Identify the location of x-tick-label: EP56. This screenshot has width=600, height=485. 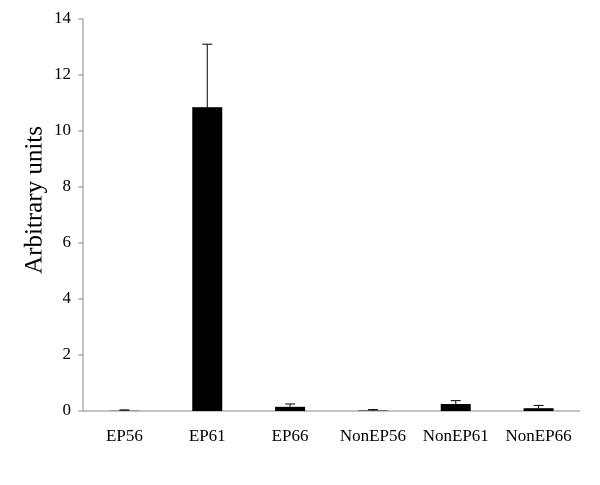
(124, 435).